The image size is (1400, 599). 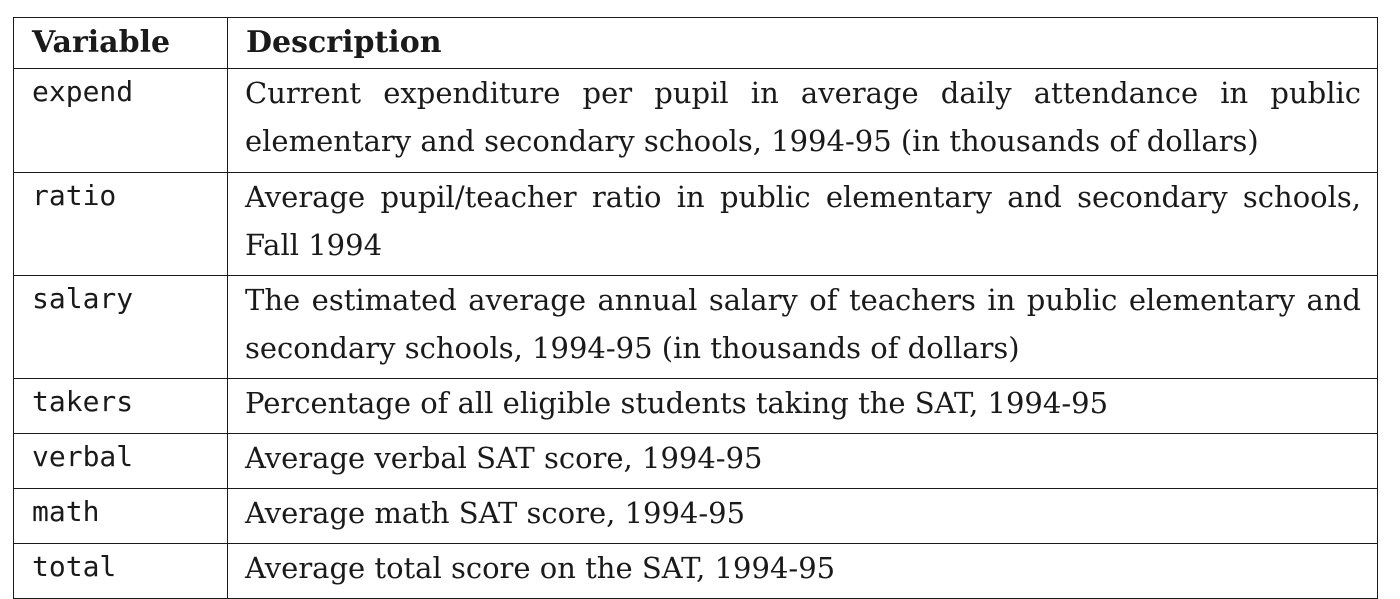 What do you see at coordinates (120, 516) in the screenshot?
I see `variable-cell: math` at bounding box center [120, 516].